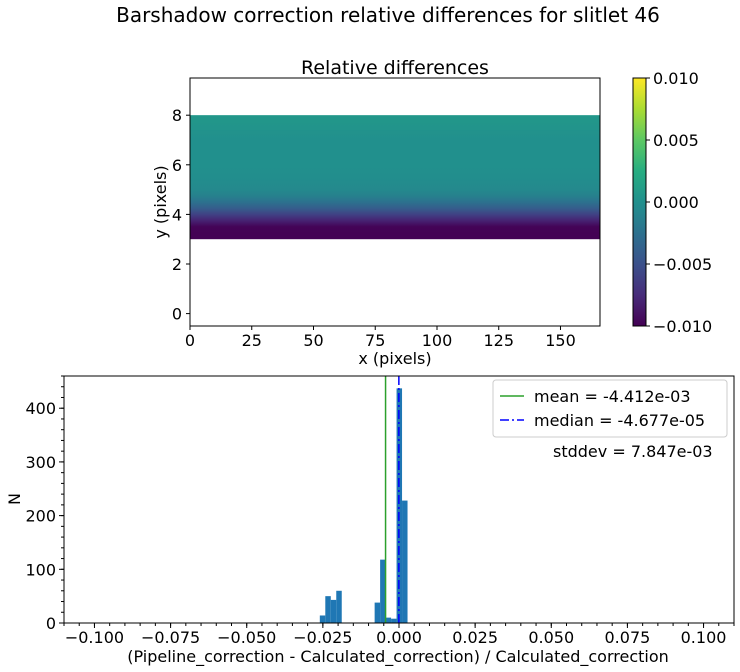 The width and height of the screenshot is (740, 672). Describe the element at coordinates (190, 340) in the screenshot. I see `heatmap-x-tick-label: 0` at that location.